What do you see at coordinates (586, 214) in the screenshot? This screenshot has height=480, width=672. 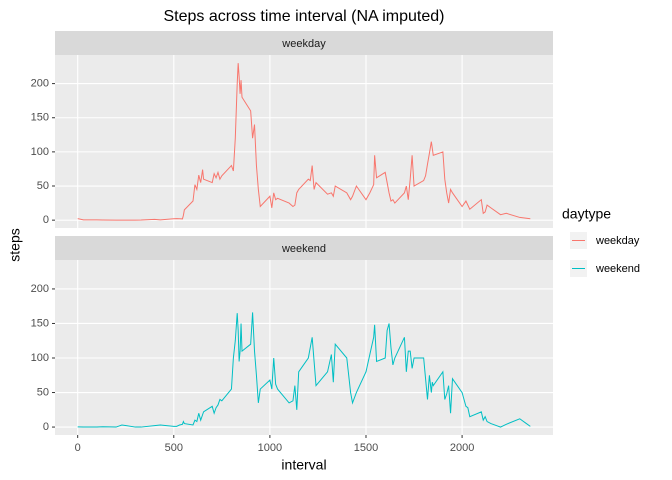 I see `legend-title: daytype` at bounding box center [586, 214].